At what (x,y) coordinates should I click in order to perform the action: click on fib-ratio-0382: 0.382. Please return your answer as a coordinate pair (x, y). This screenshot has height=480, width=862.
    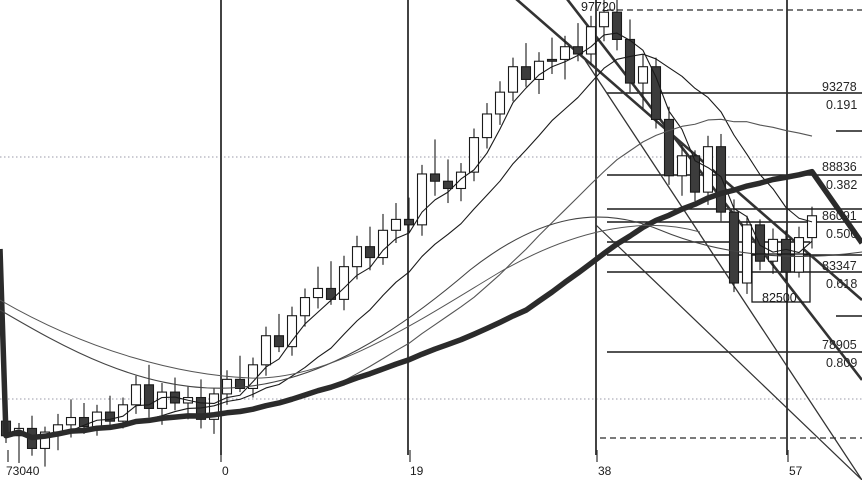
    Looking at the image, I should click on (842, 185).